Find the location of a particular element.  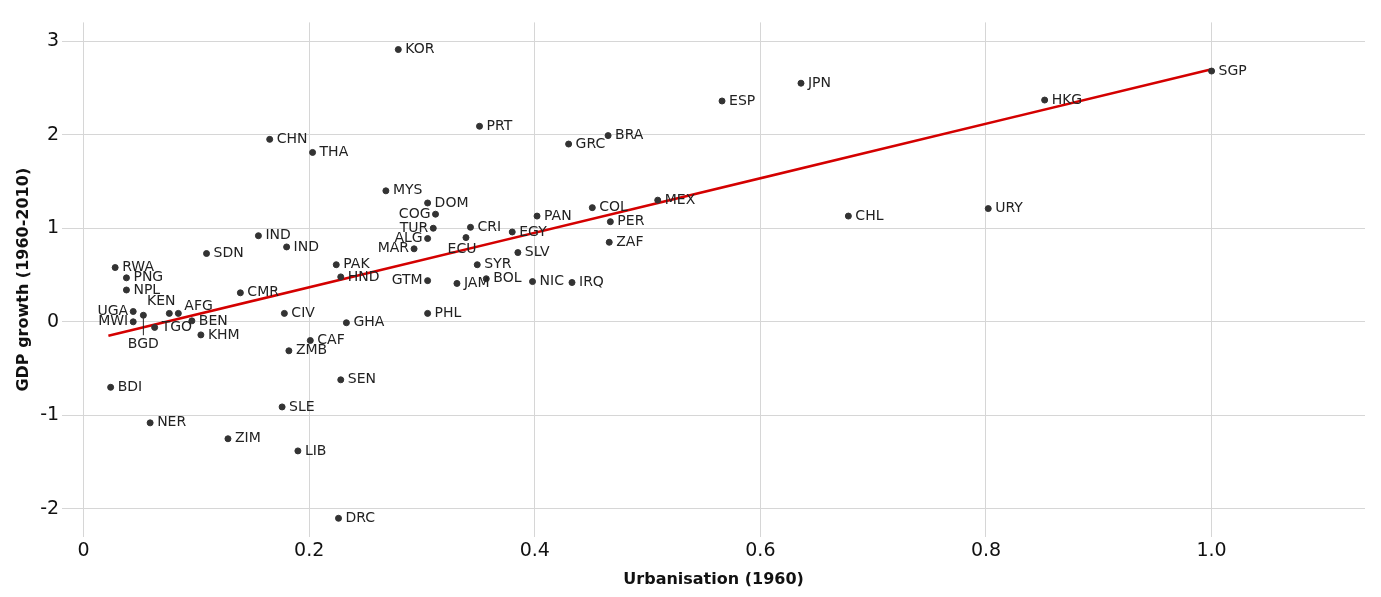

annotation: COL is located at coordinates (614, 206).